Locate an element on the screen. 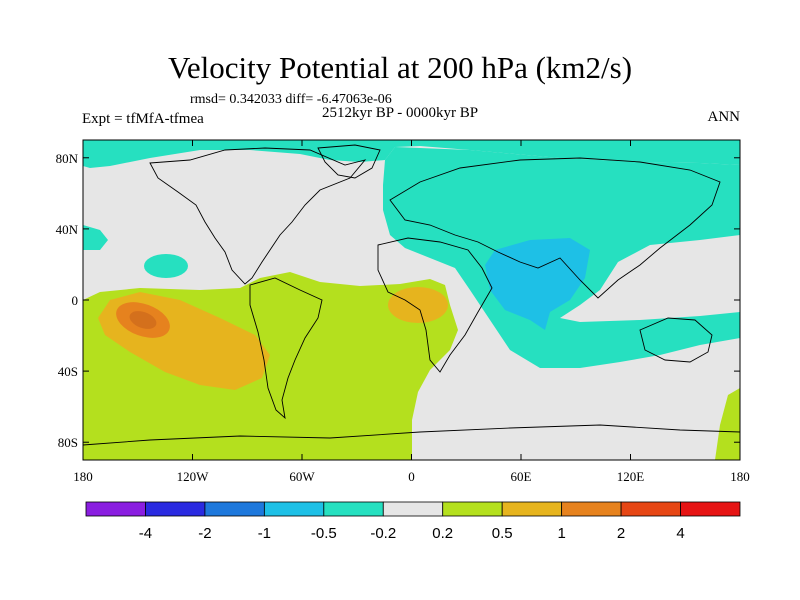 The width and height of the screenshot is (800, 600). region-tropical-atlantic-positive is located at coordinates (418, 305).